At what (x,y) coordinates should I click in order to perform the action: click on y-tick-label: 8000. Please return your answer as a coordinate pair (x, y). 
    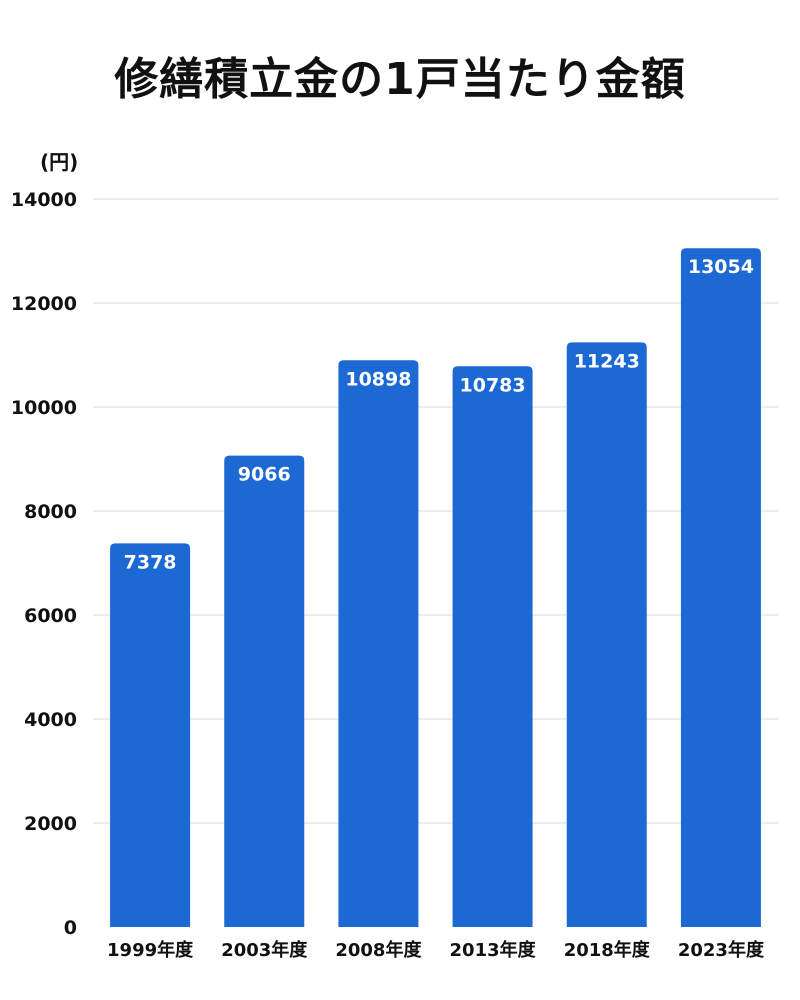
    Looking at the image, I should click on (50, 512).